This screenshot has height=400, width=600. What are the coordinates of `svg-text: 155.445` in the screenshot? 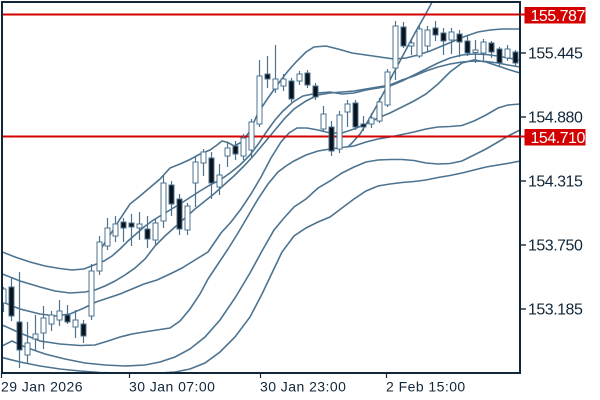 It's located at (555, 54).